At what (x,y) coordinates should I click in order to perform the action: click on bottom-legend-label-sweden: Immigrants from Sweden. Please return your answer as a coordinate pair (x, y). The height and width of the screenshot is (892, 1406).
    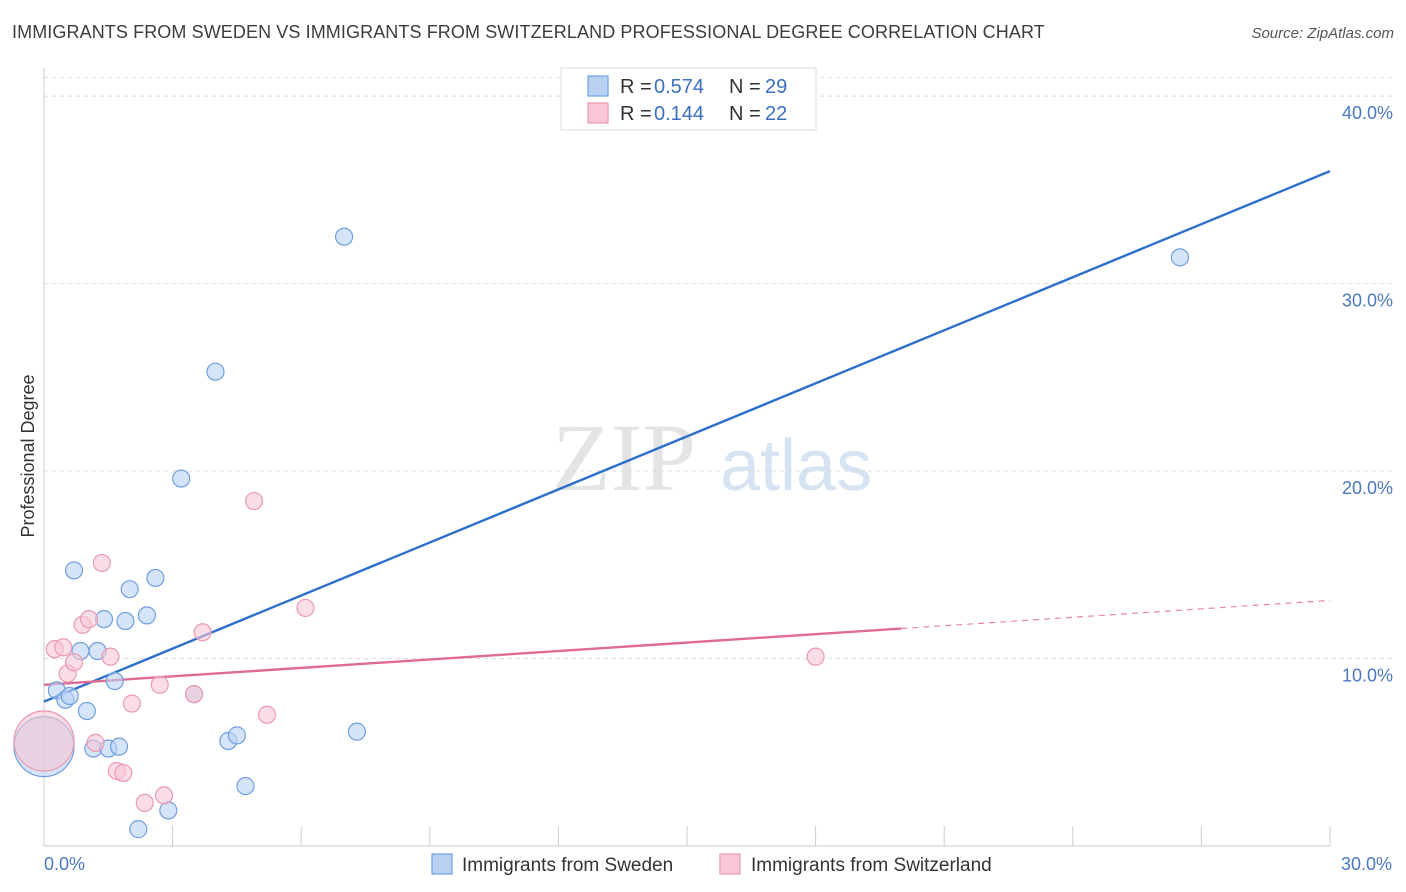
    Looking at the image, I should click on (567, 865).